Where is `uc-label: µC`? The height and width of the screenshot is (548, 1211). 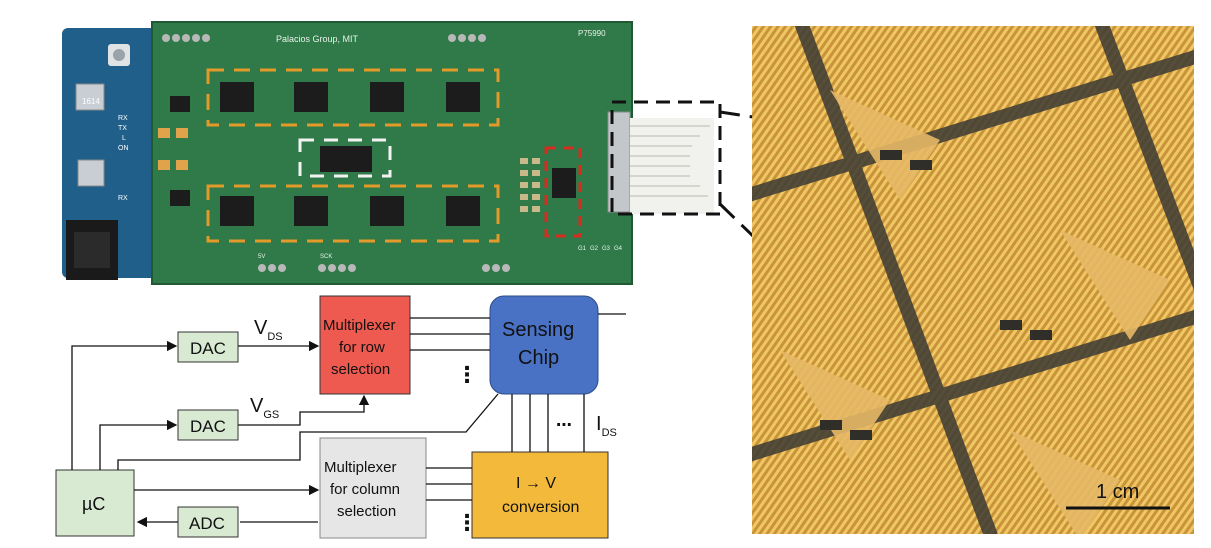 uc-label: µC is located at coordinates (93, 504).